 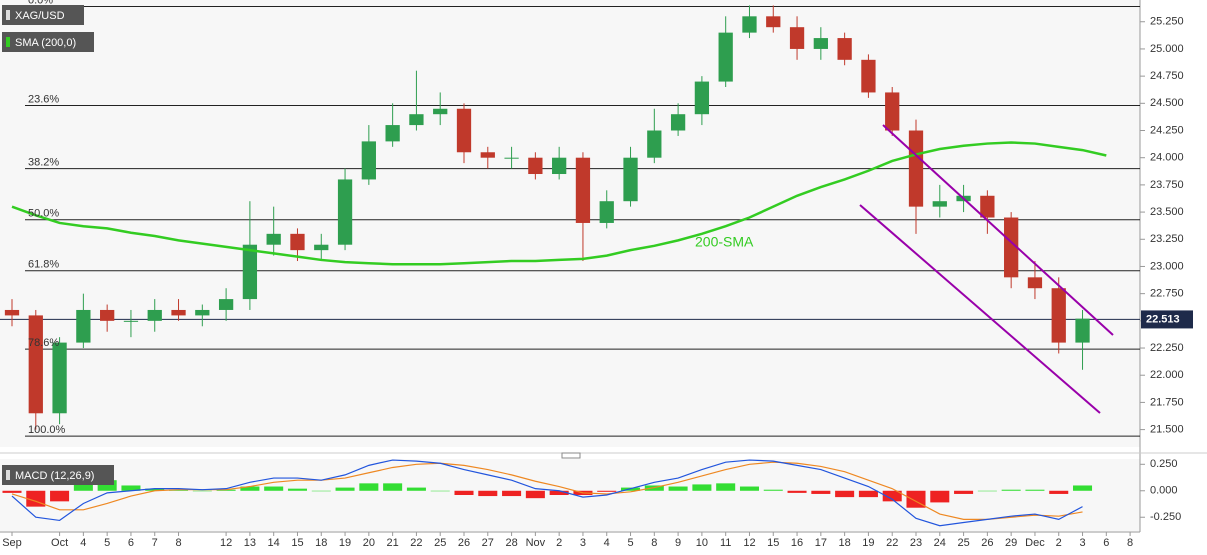 What do you see at coordinates (1167, 130) in the screenshot?
I see `y-tick-label: 24.250` at bounding box center [1167, 130].